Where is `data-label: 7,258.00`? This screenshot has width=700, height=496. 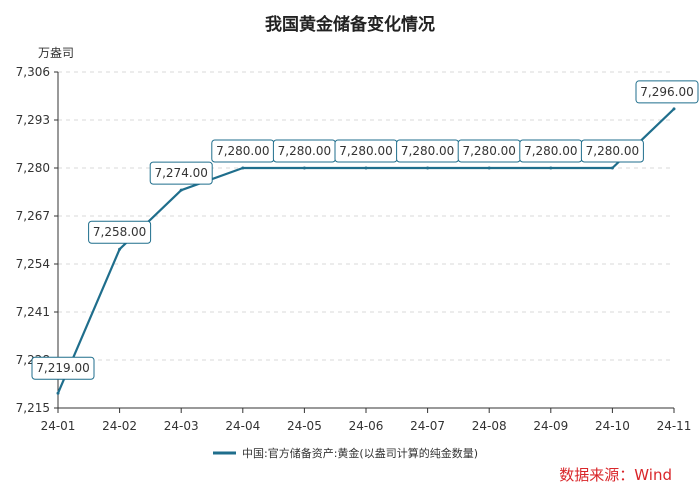
data-label: 7,258.00 is located at coordinates (120, 232).